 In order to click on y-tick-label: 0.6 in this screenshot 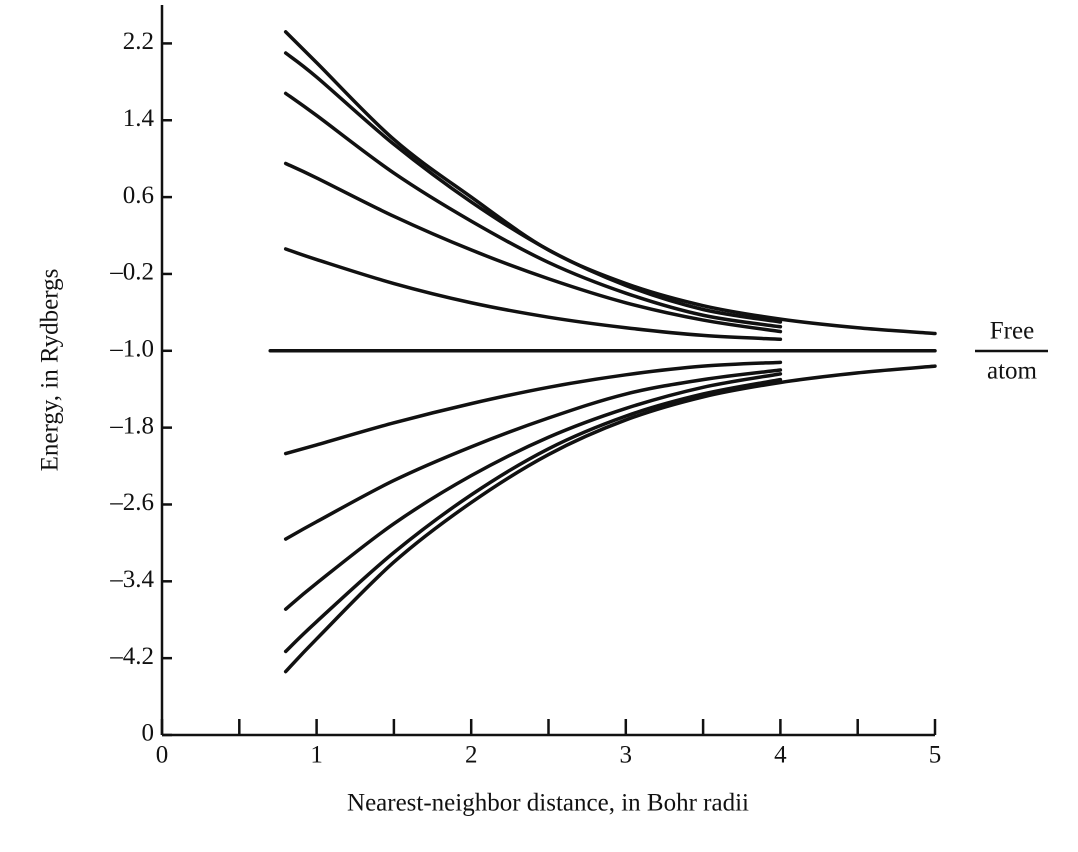, I will do `click(138, 195)`.